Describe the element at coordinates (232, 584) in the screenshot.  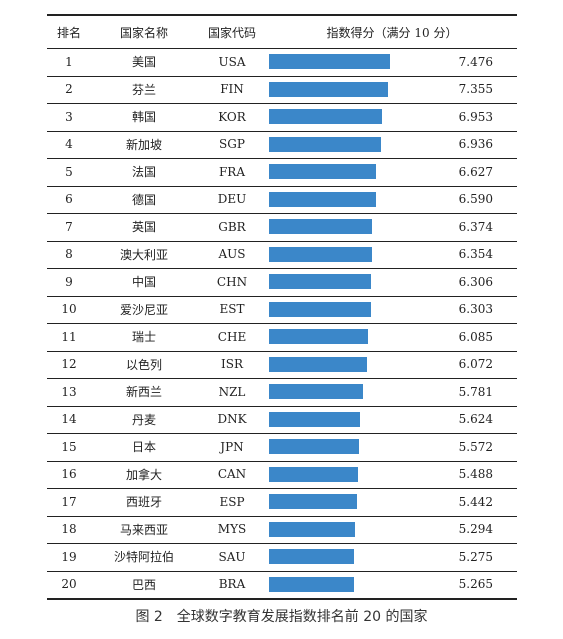
I see `country-code-cell: BRA` at that location.